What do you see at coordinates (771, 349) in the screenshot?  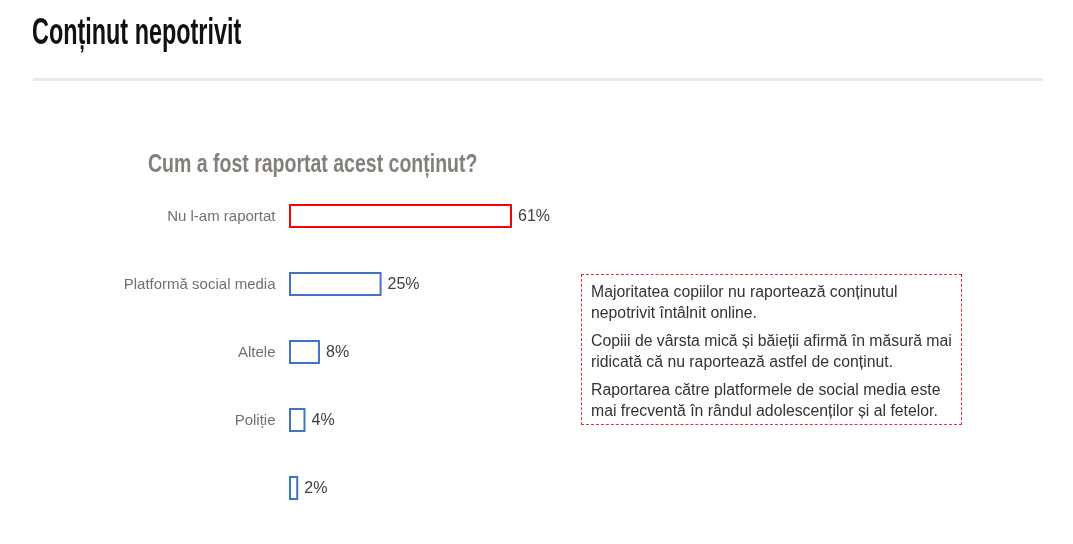 I see `note-frame: Majoritatea copiilor nu raportează conținutul nepotrivit întâlnit online. Copiii de vârsta mică și băieții afirmă în măsură mai ridicată că nu raportează astfel de conținut. Raportarea către platformele de social media este mai frecventă în rândul adolescenților și al fetelor.` at bounding box center [771, 349].